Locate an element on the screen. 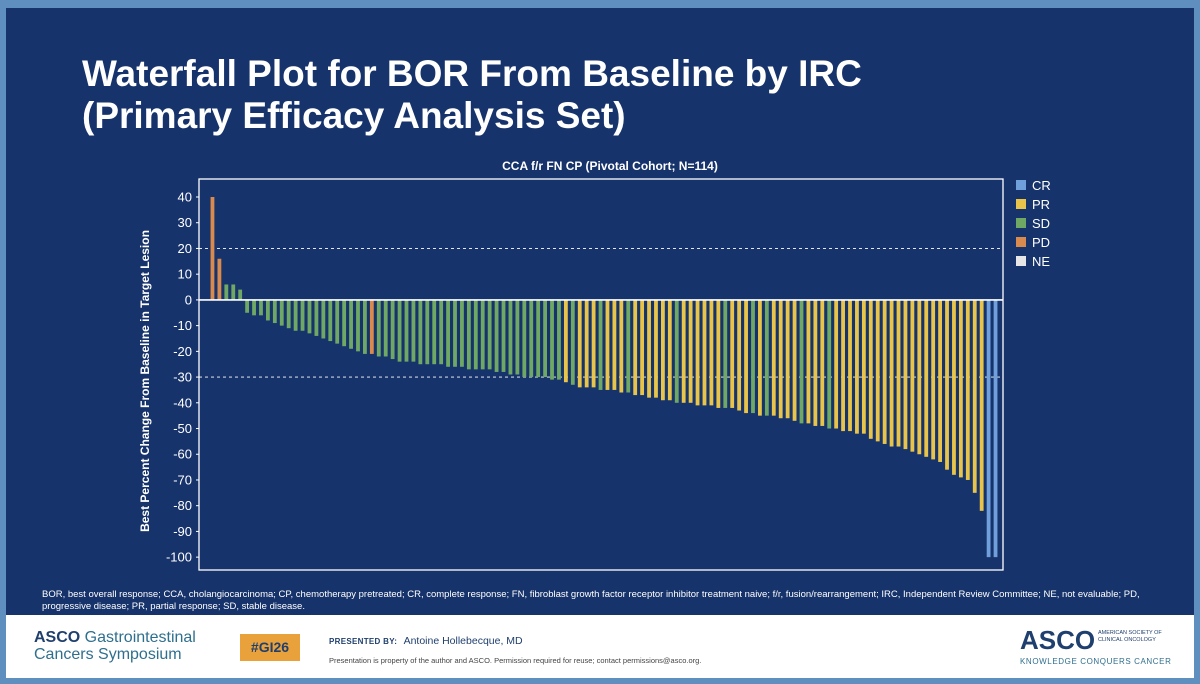 Image resolution: width=1200 pixels, height=684 pixels. bar-15-SD is located at coordinates (309, 316).